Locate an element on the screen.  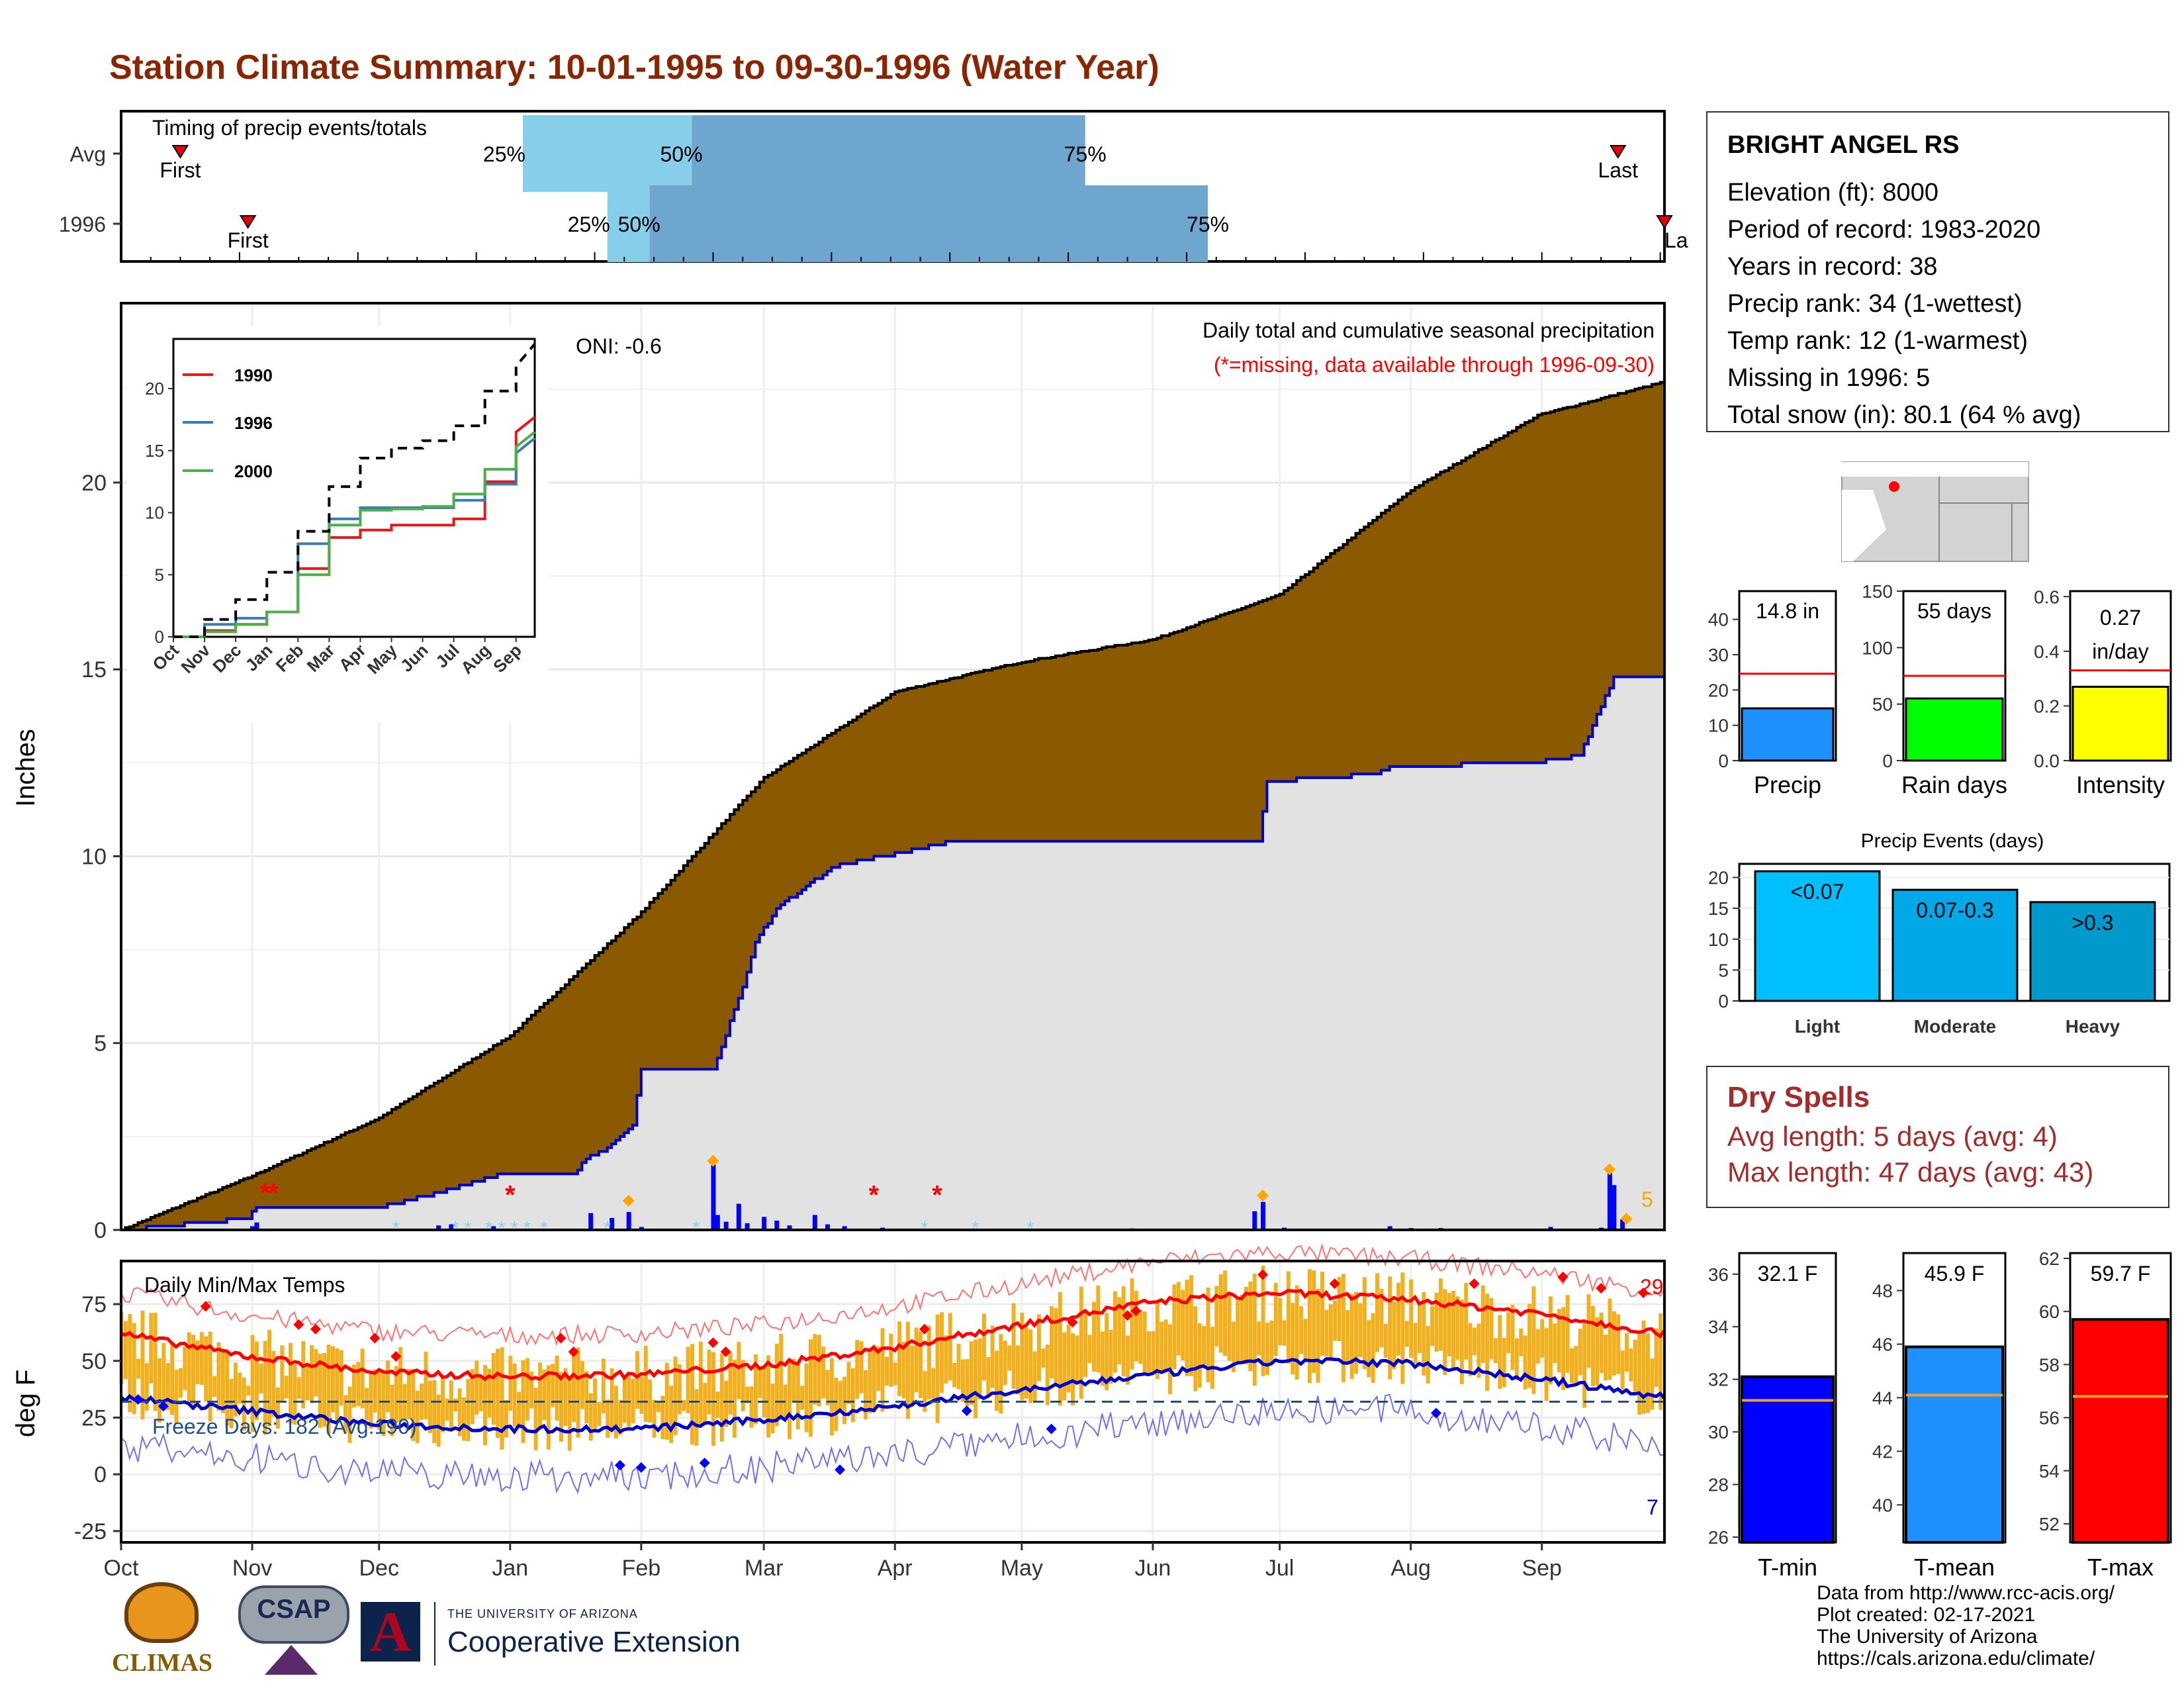
precip-events-y-tick-label: 0 is located at coordinates (1723, 1001).